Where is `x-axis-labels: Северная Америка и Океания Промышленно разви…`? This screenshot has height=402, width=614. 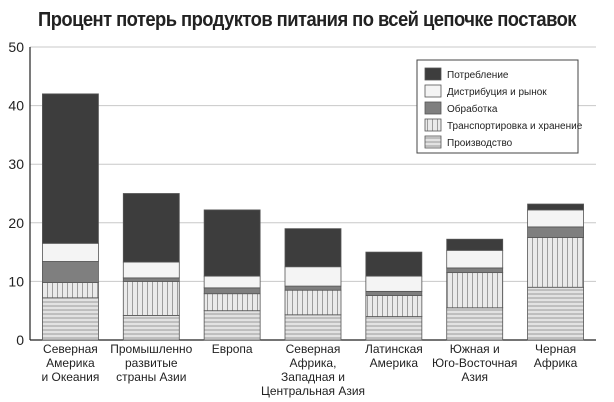 x-axis-labels: Северная Америка и Океания Промышленно разви… is located at coordinates (309, 370).